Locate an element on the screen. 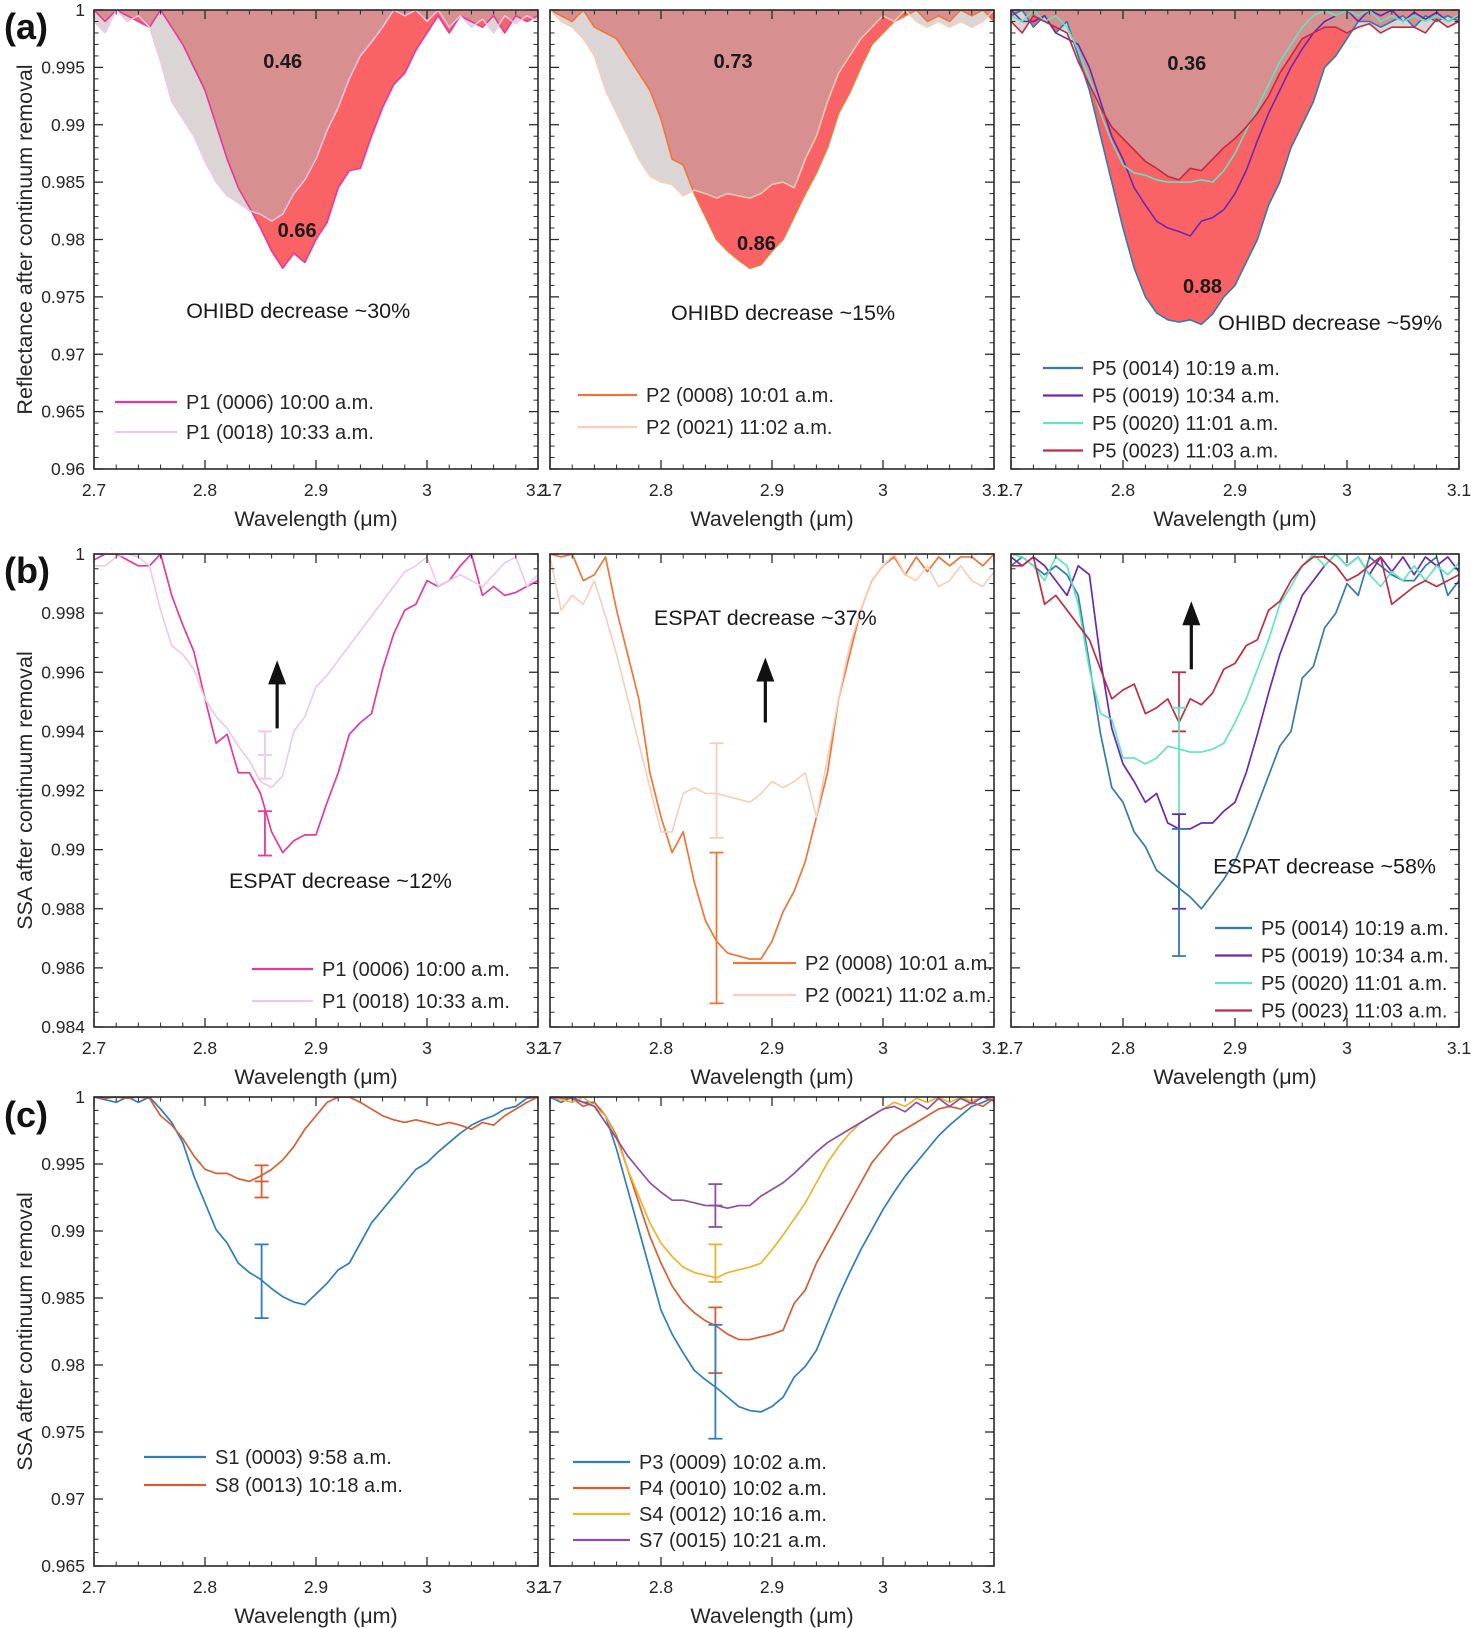 Image resolution: width=1471 pixels, height=1628 pixels. y-tick-label: 0.992 is located at coordinates (63, 791).